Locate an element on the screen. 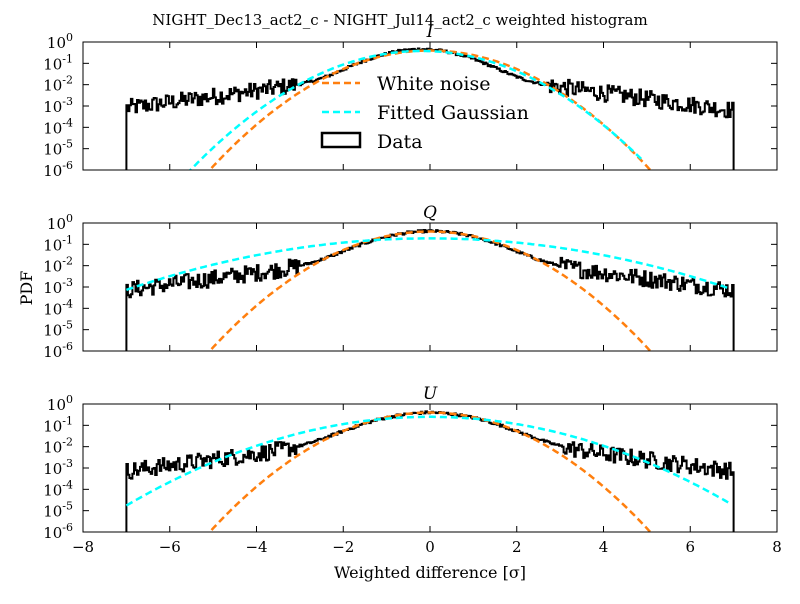  legend-label-fitted-gaussian: Fitted Gaussian is located at coordinates (453, 113).